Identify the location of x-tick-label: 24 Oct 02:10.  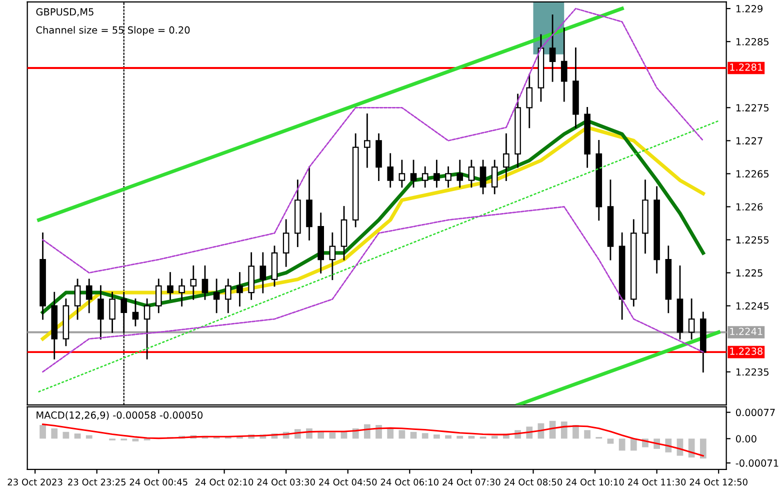
(225, 482).